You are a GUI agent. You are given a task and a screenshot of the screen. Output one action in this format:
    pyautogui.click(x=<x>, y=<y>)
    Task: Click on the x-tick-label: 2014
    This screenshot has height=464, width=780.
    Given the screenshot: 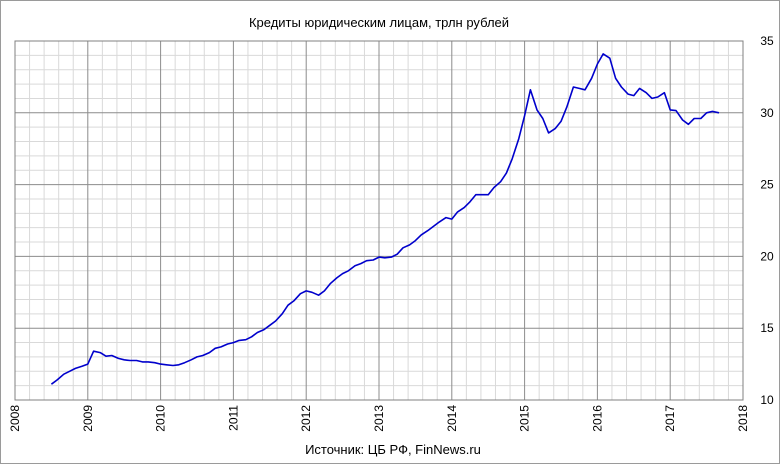 What is the action you would take?
    pyautogui.click(x=452, y=418)
    